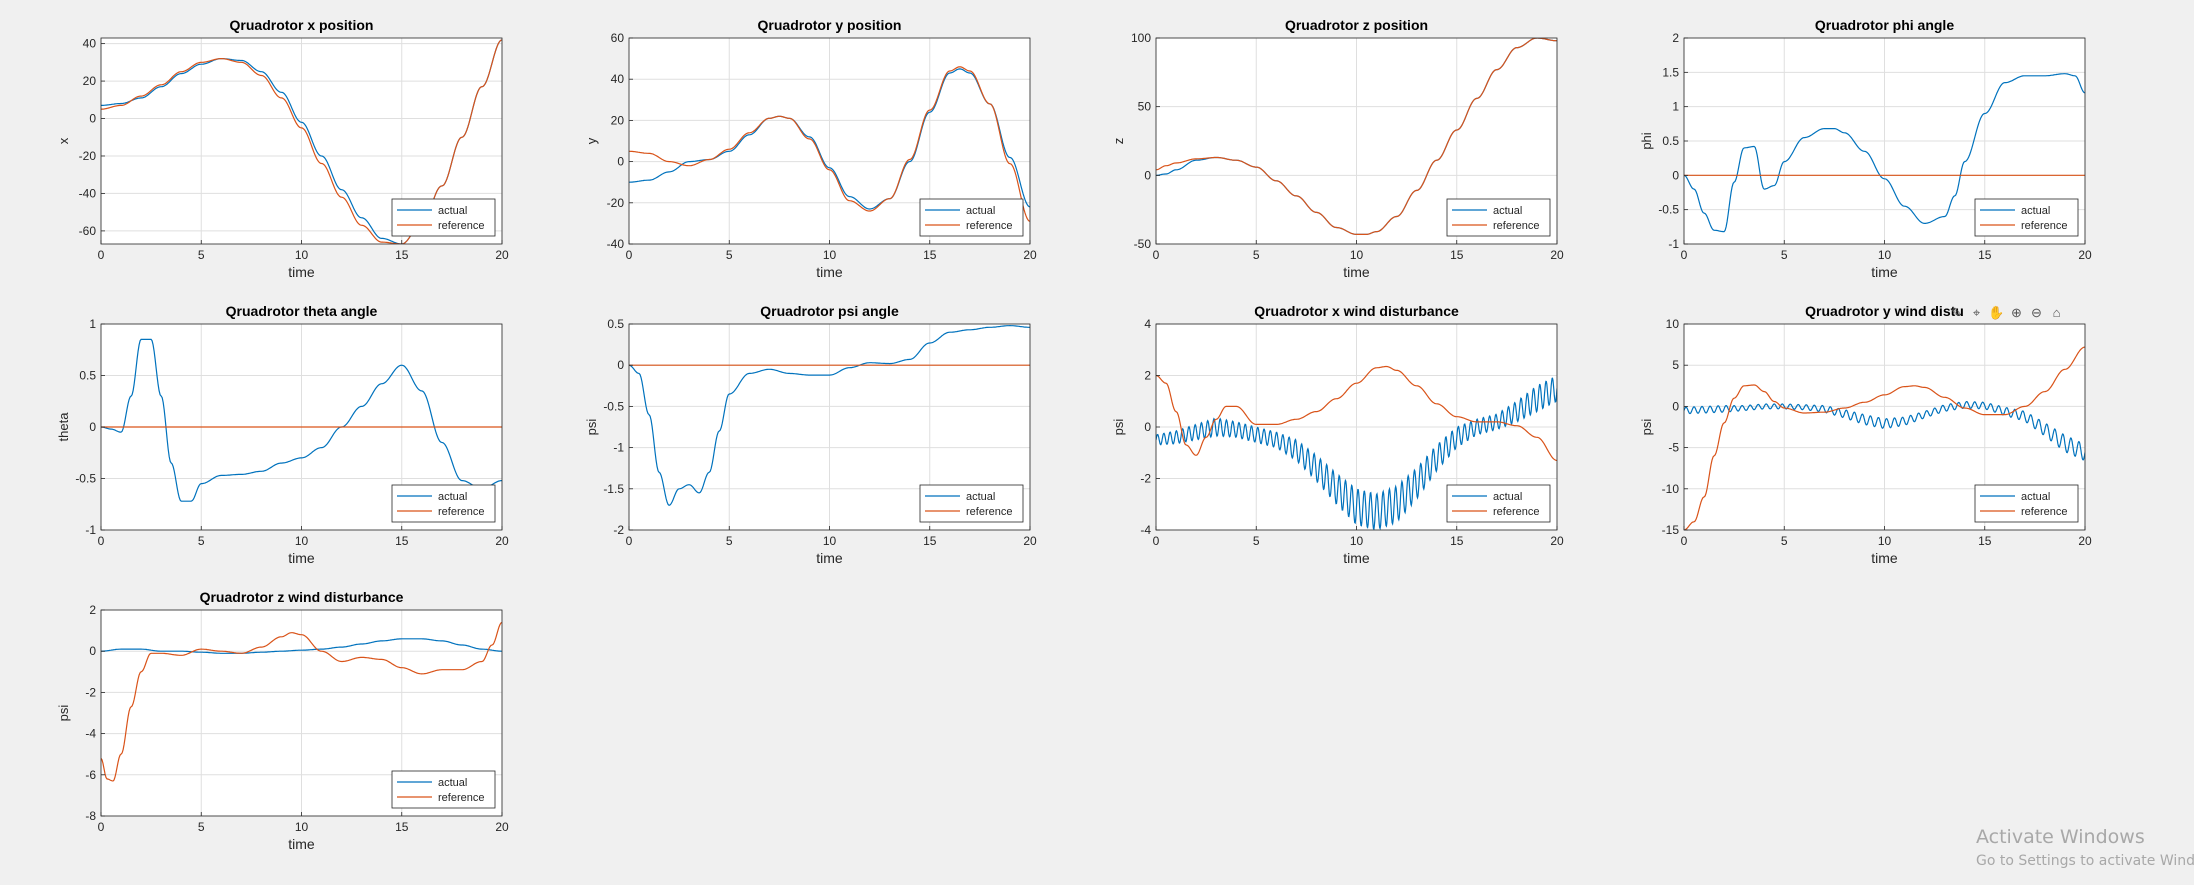 The height and width of the screenshot is (885, 2194). I want to click on brush-icon: ✎, so click(1956, 312).